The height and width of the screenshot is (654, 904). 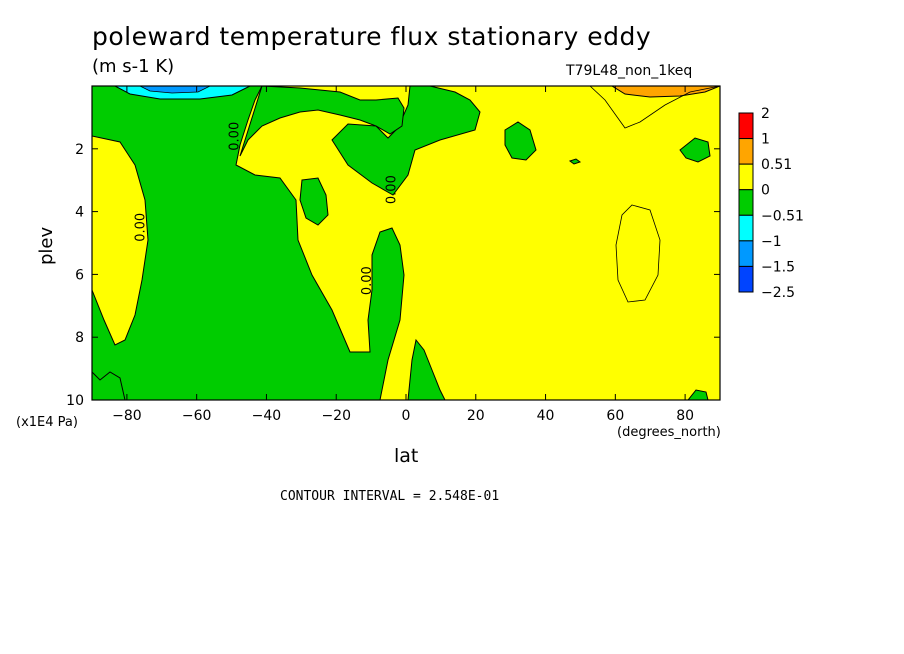 What do you see at coordinates (638, 253) in the screenshot?
I see `contour-loop-north` at bounding box center [638, 253].